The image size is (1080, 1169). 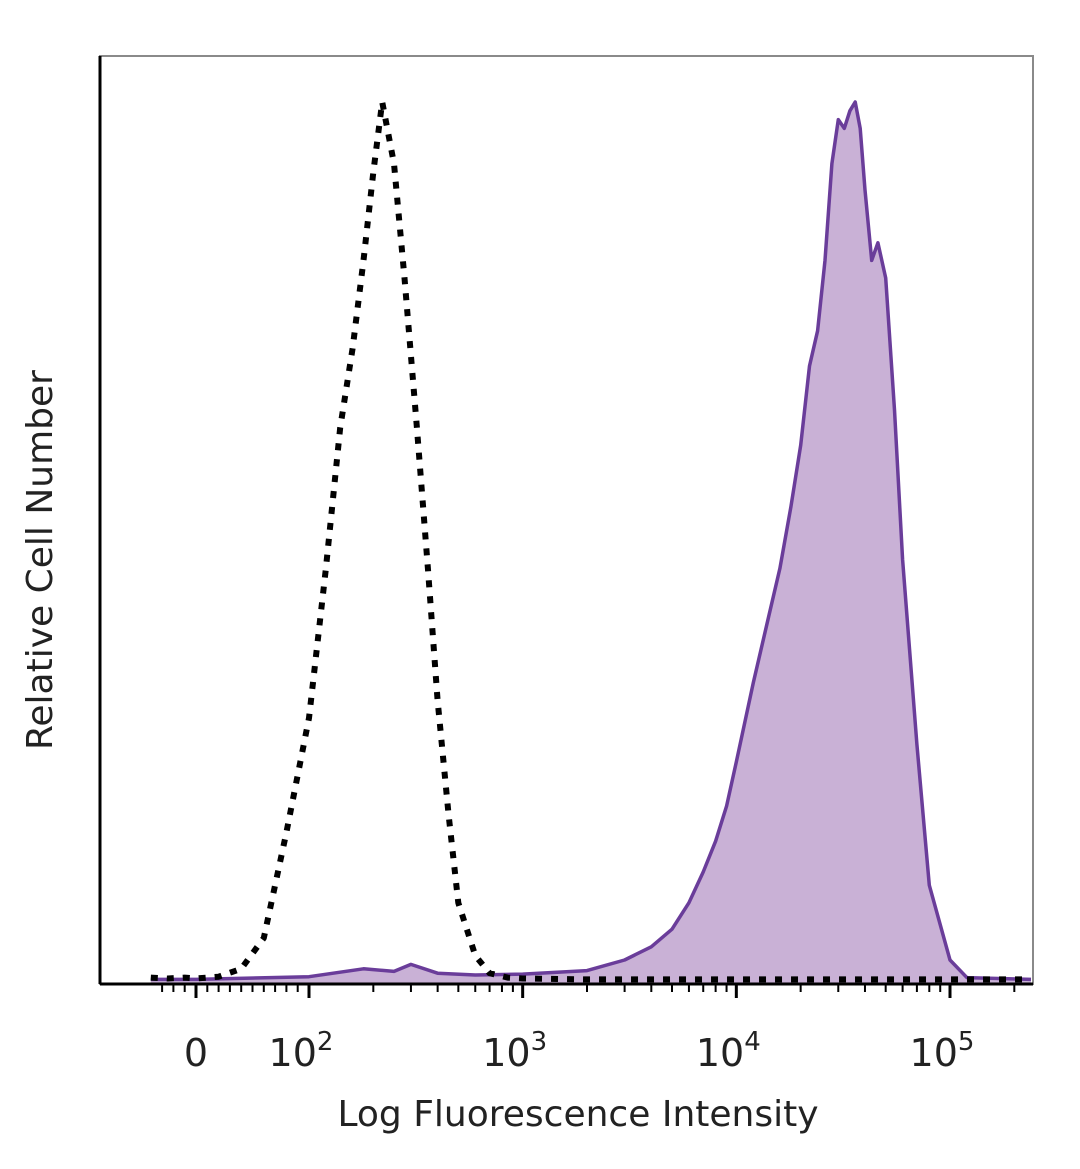 What do you see at coordinates (588, 988) in the screenshot?
I see `minor-ticks` at bounding box center [588, 988].